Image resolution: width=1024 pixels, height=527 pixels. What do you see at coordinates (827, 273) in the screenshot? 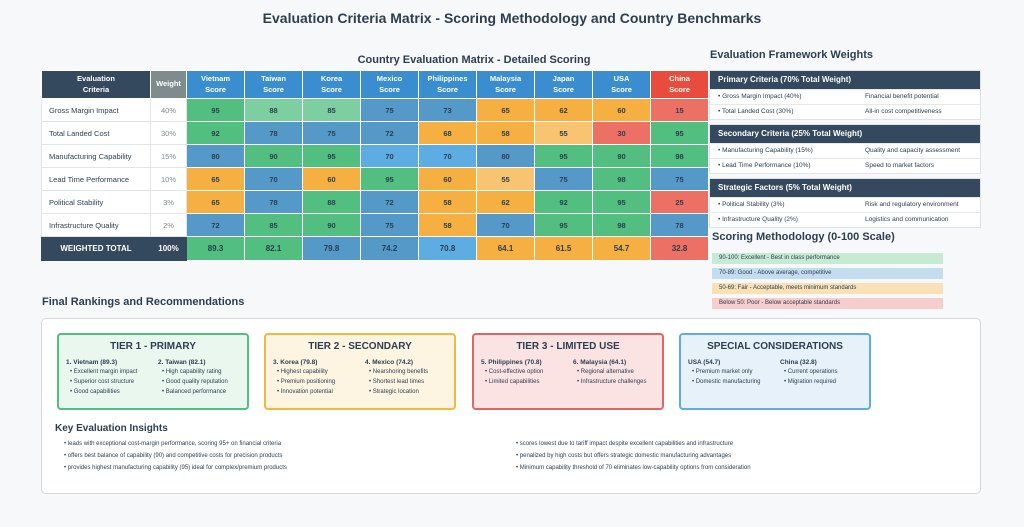
I see `methodology-item: 70-89: Good - Above average, competitive` at bounding box center [827, 273].